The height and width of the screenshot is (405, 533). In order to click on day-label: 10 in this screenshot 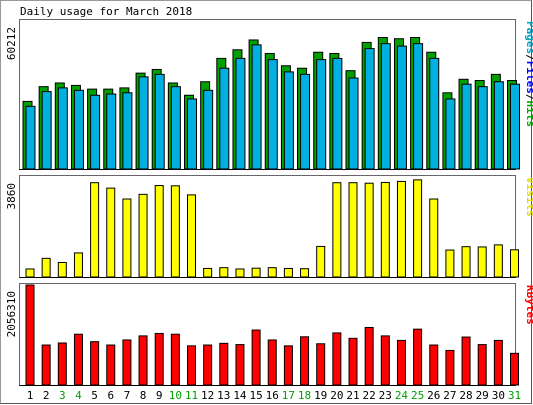, I will do `click(175, 395)`.